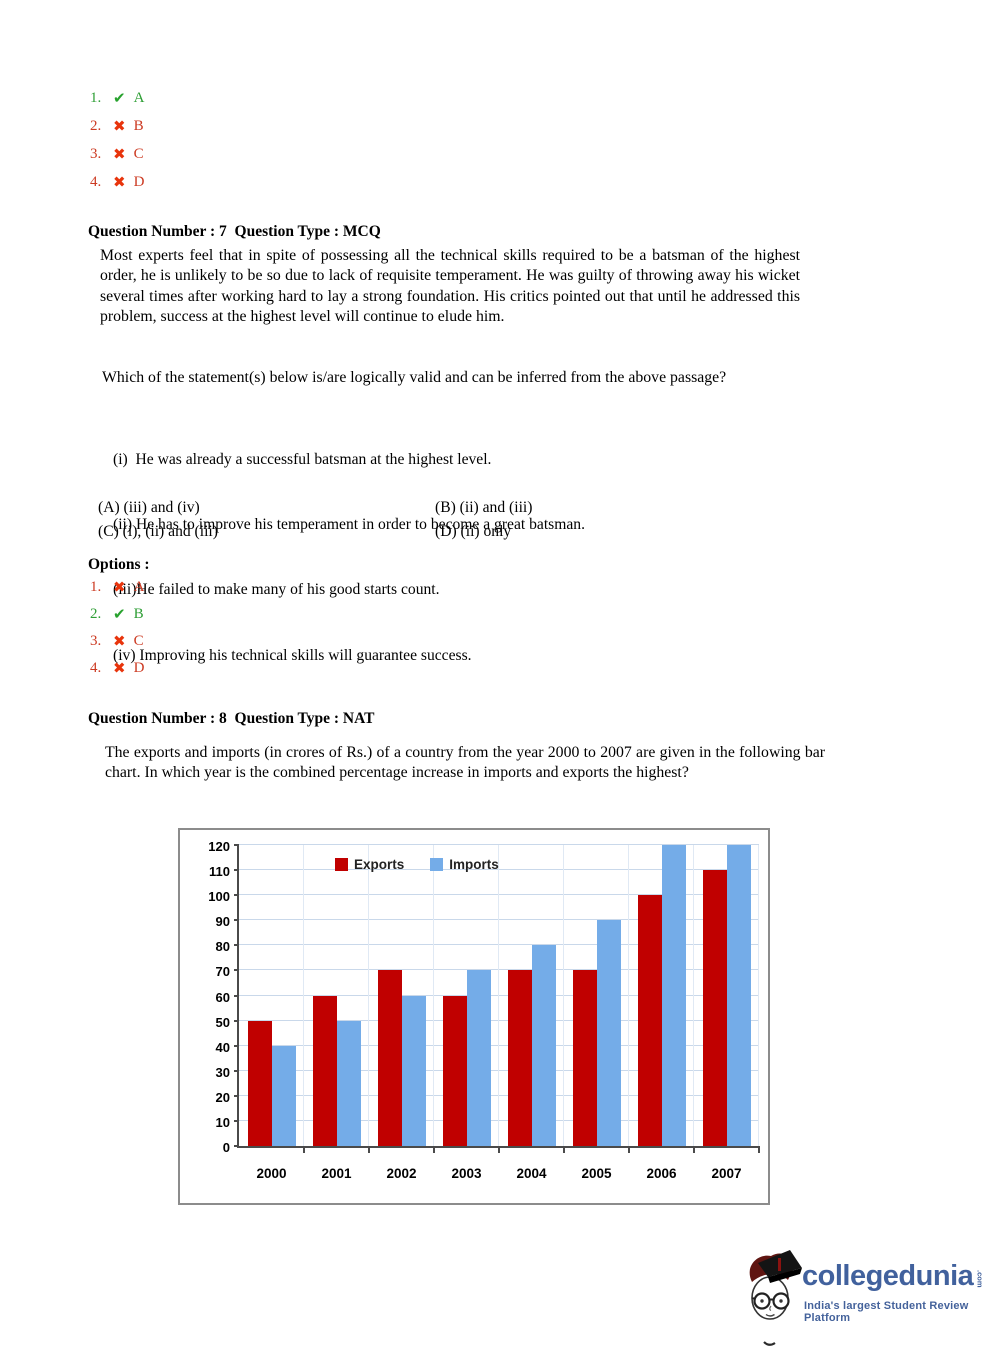 This screenshot has width=1001, height=1356. Describe the element at coordinates (473, 531) in the screenshot. I see `choice-d: (D) (ii) only` at that location.